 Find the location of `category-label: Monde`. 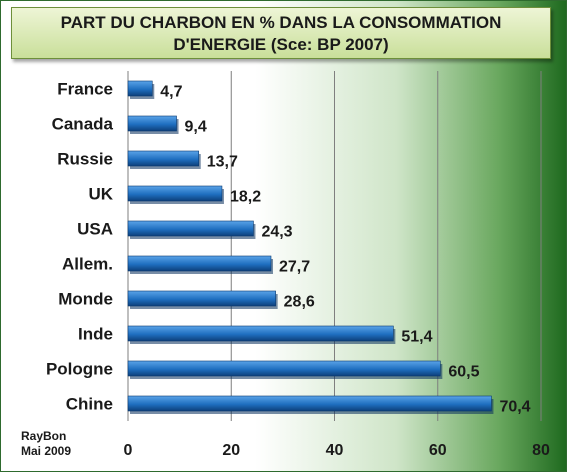

category-label: Monde is located at coordinates (85, 299).